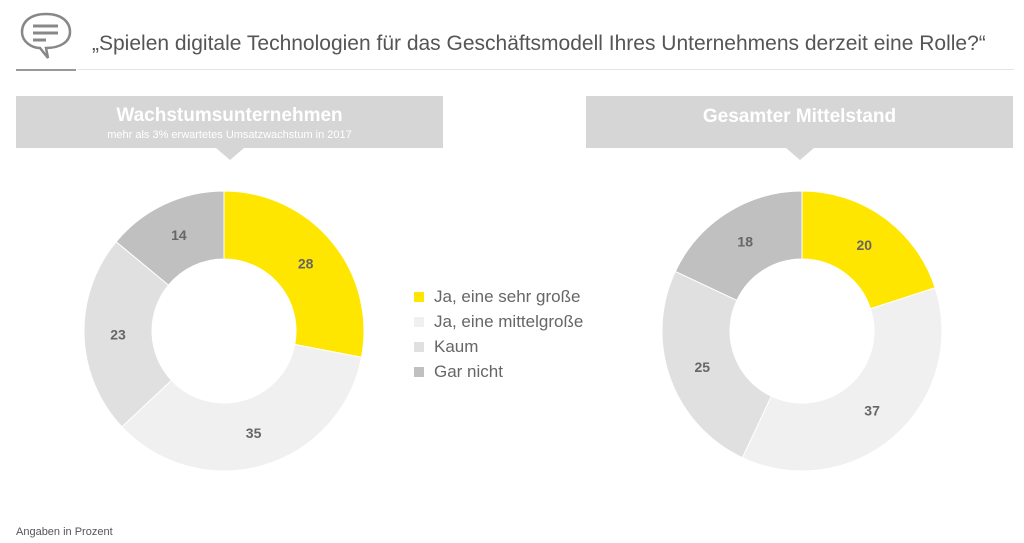  What do you see at coordinates (64, 532) in the screenshot?
I see `footnote: Angaben in Prozent` at bounding box center [64, 532].